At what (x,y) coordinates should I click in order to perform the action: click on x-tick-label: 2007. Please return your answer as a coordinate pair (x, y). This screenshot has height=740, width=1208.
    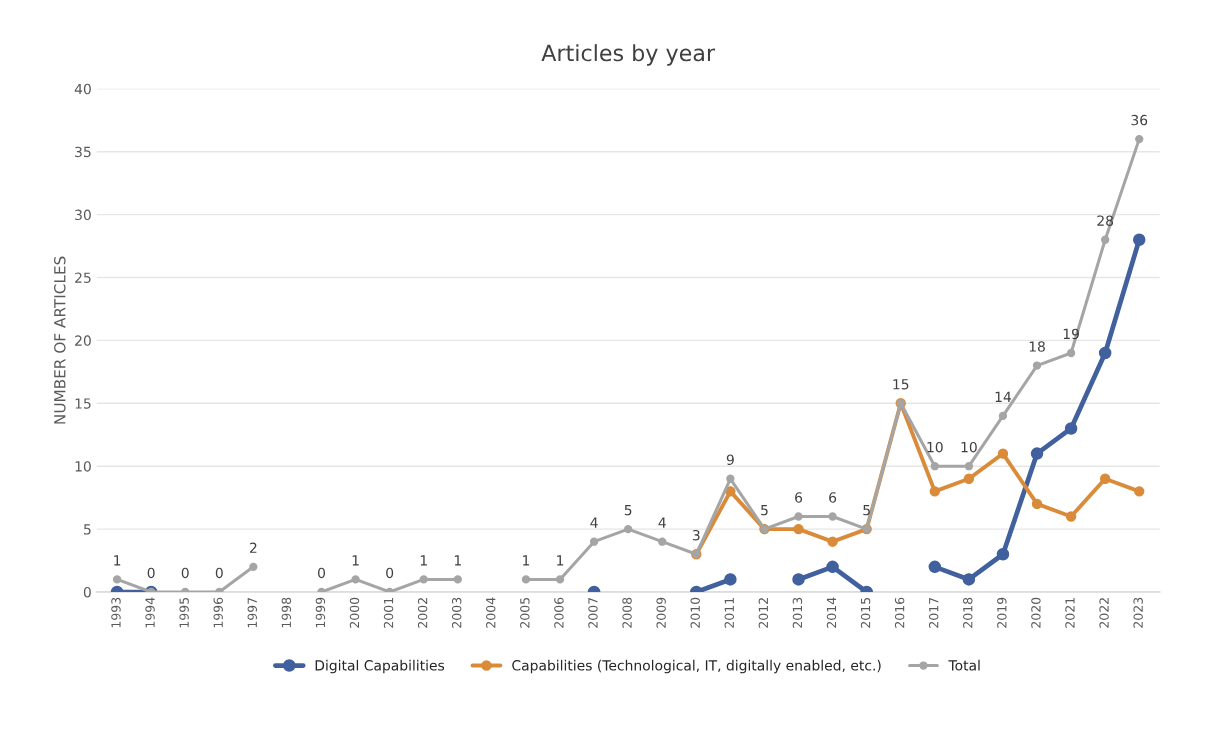
    Looking at the image, I should click on (593, 612).